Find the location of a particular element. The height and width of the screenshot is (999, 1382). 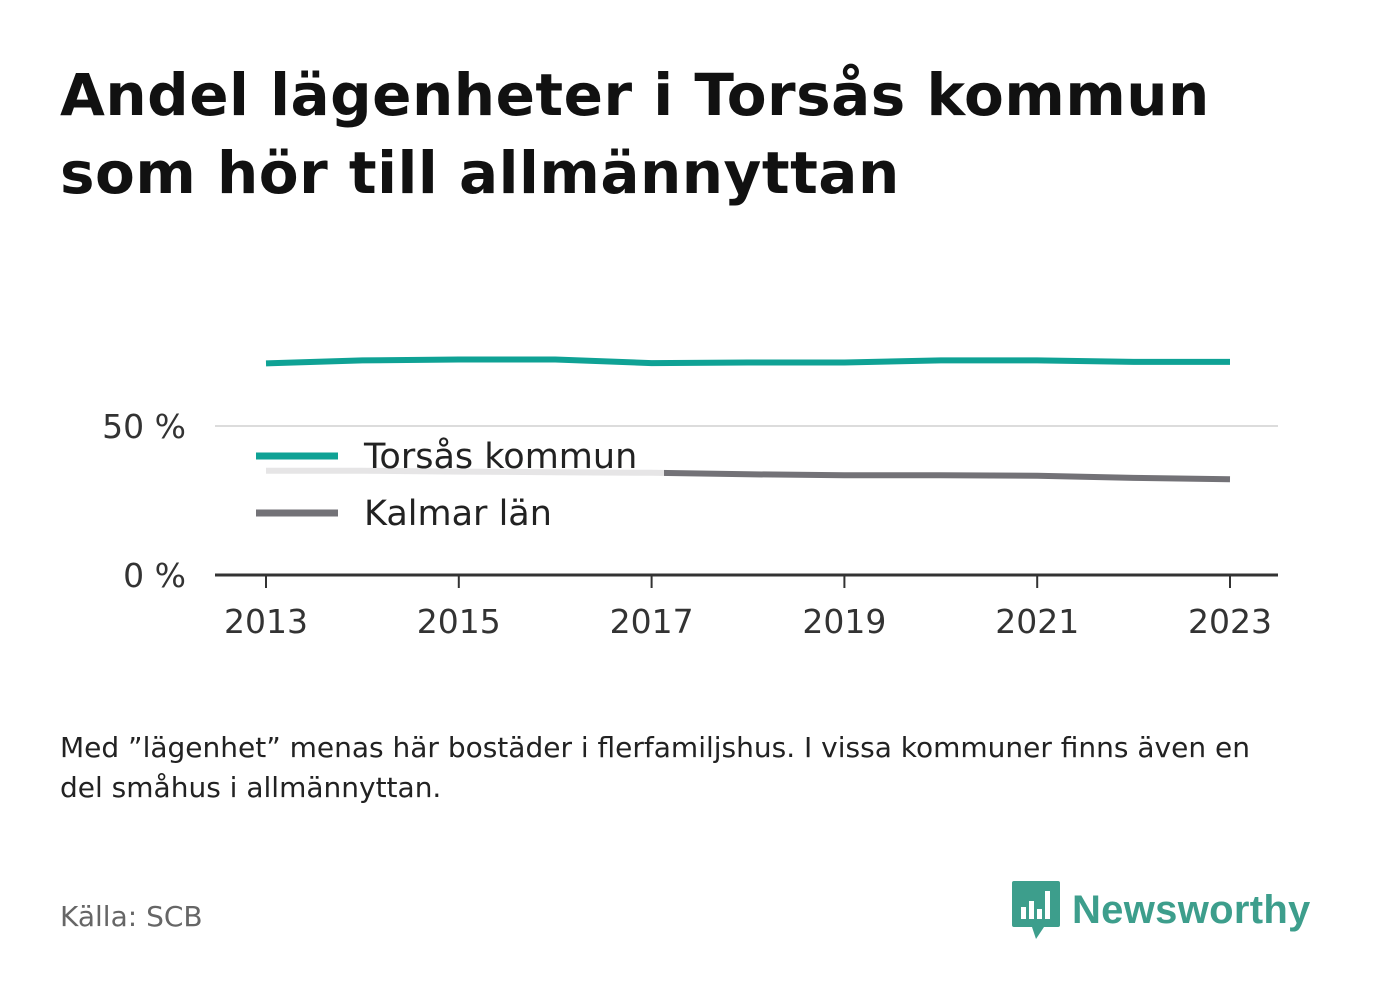

x-tick-label: 2013 is located at coordinates (266, 621).